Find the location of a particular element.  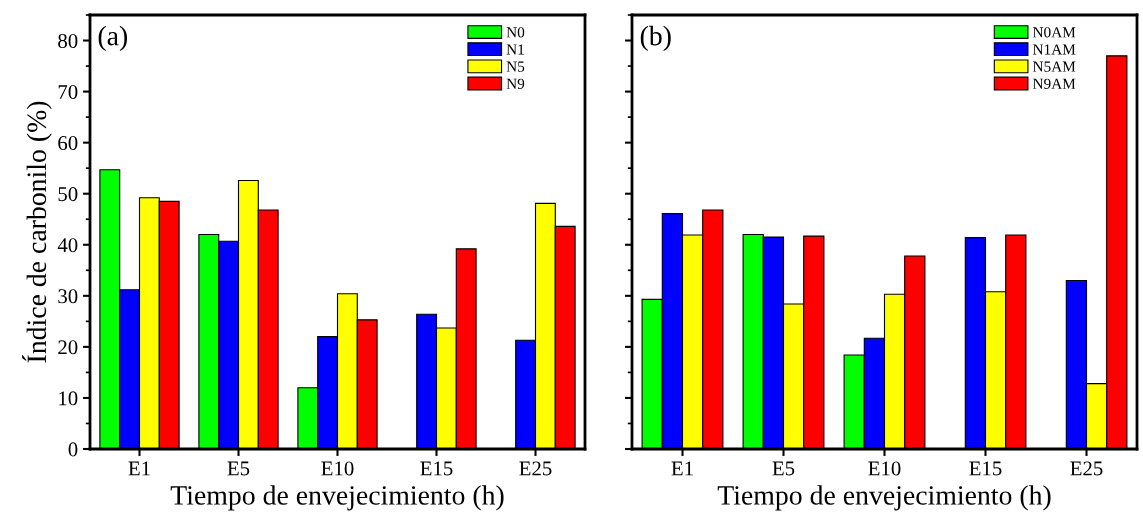

y-tick-label: 60 is located at coordinates (68, 143).